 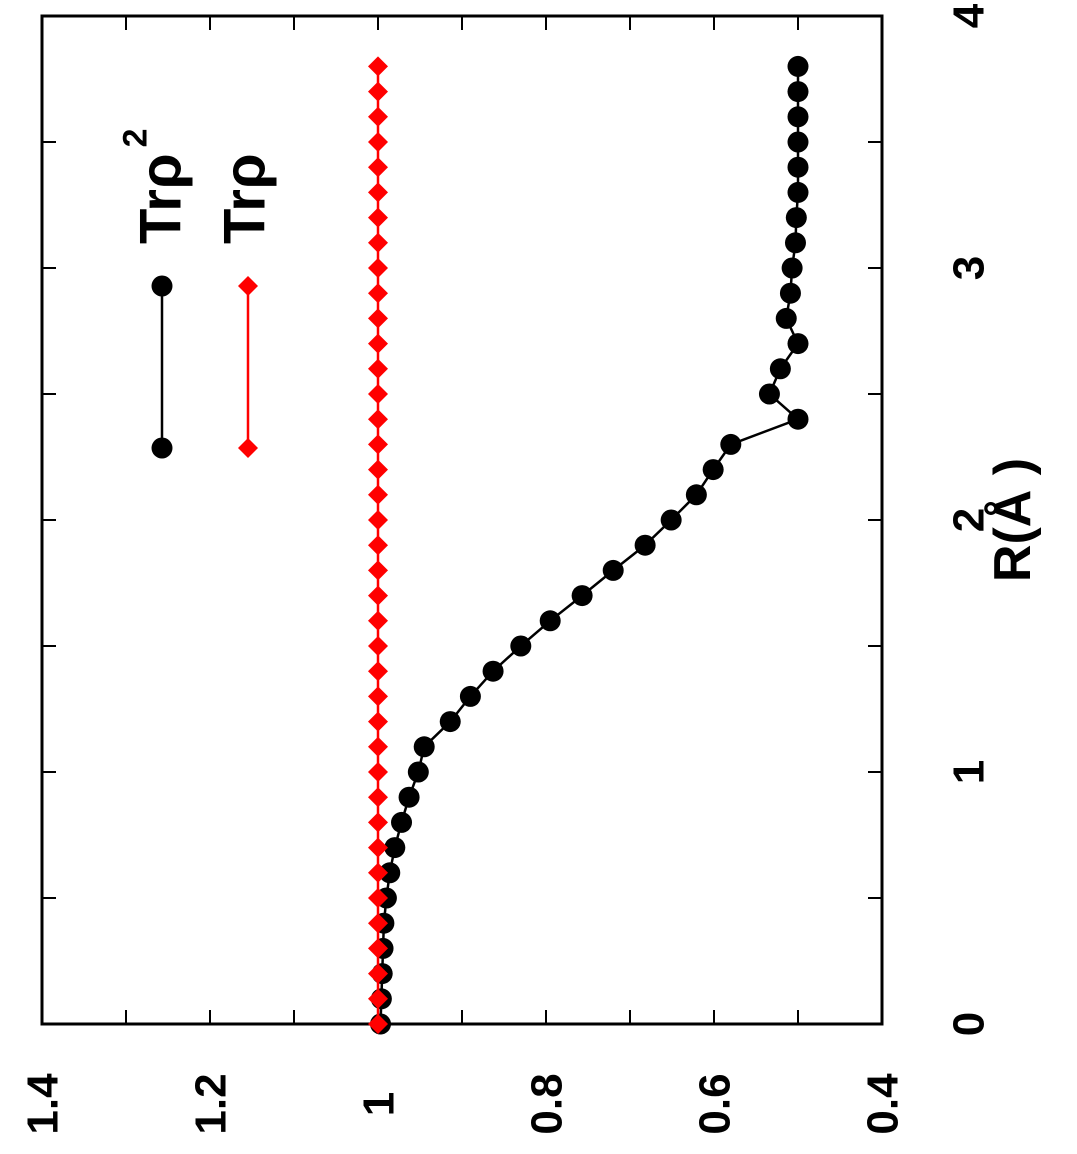 I want to click on x-tick-label: 1, so click(x=968, y=772).